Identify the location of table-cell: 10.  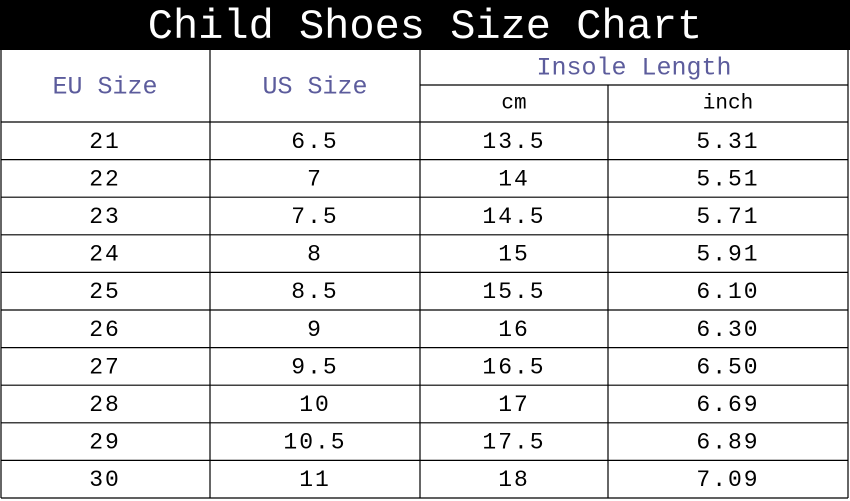
(315, 405).